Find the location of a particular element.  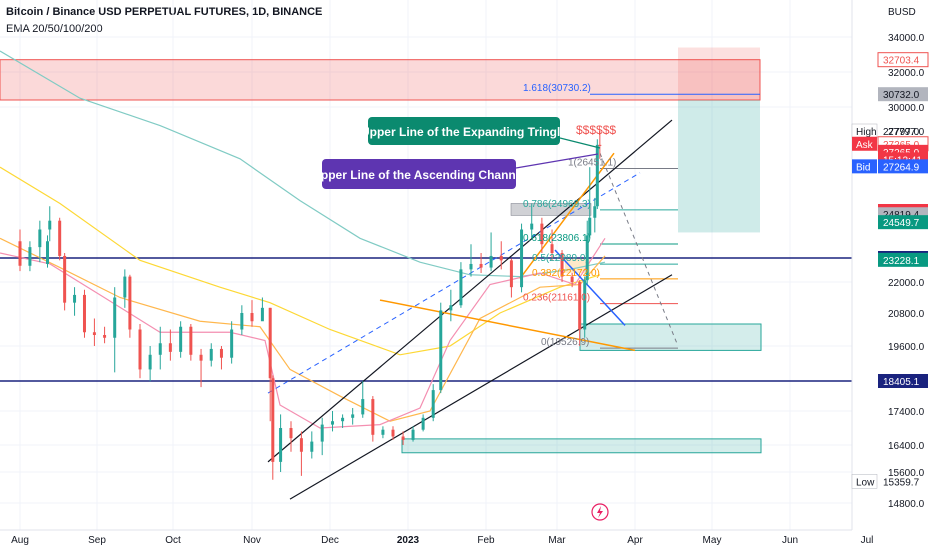

money-annotation: $$$$$$ is located at coordinates (596, 130).